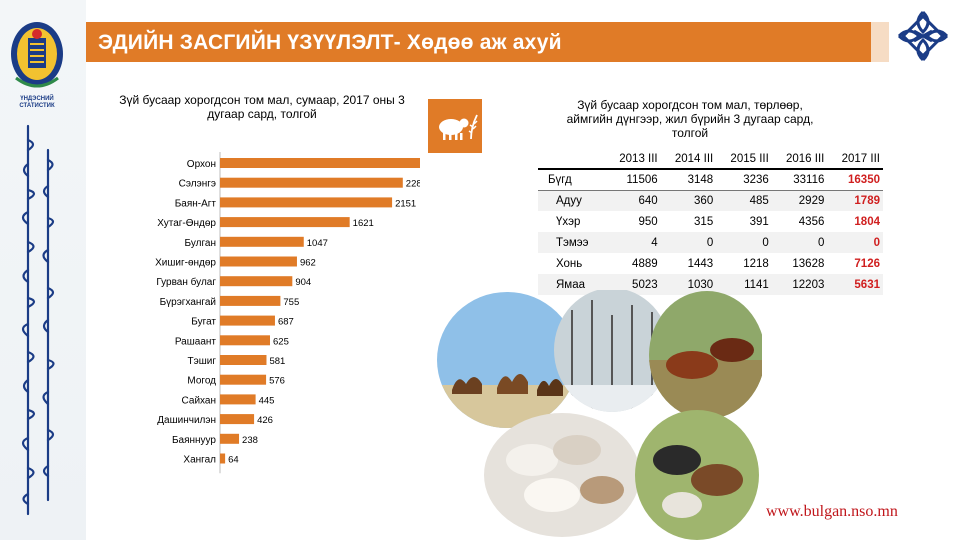  I want to click on table-row: Хонь 4889 1443 1218 13628 7126, so click(710, 263).